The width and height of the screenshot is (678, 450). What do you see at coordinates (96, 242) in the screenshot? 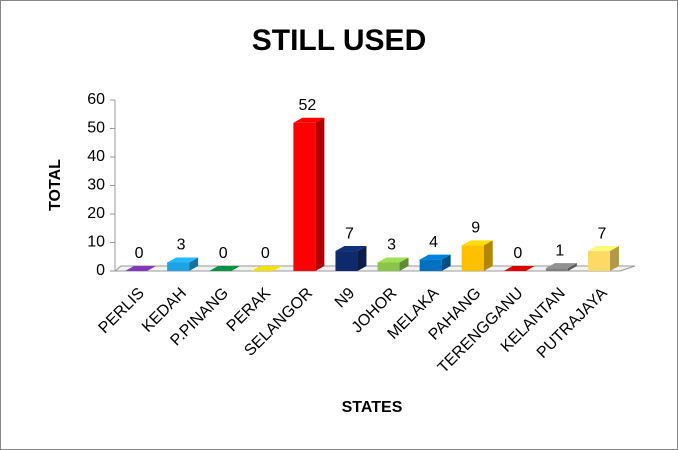
I see `y-tick-label: 10` at bounding box center [96, 242].